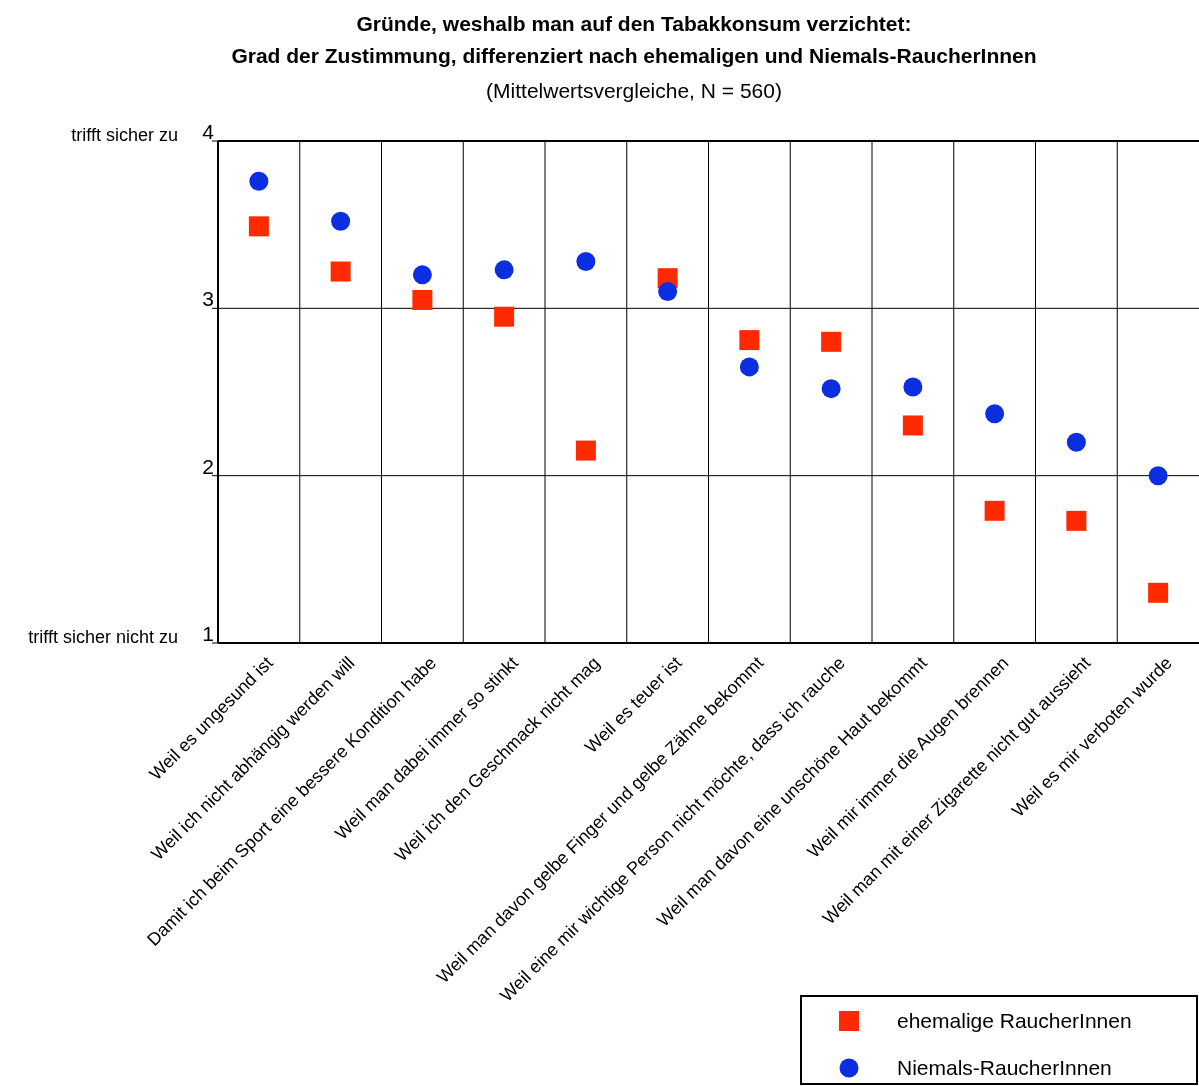 The image size is (1199, 1086). I want to click on text: trifft sicher nicht zu, so click(103, 637).